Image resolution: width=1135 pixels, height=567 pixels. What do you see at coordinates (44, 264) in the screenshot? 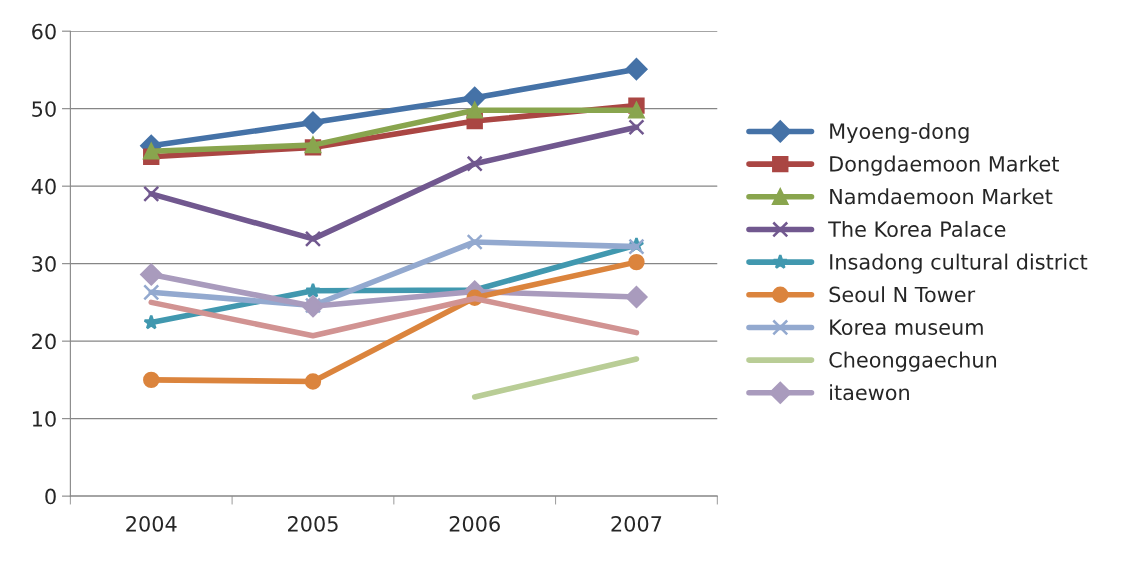
I see `y-tick-label: 30` at bounding box center [44, 264].